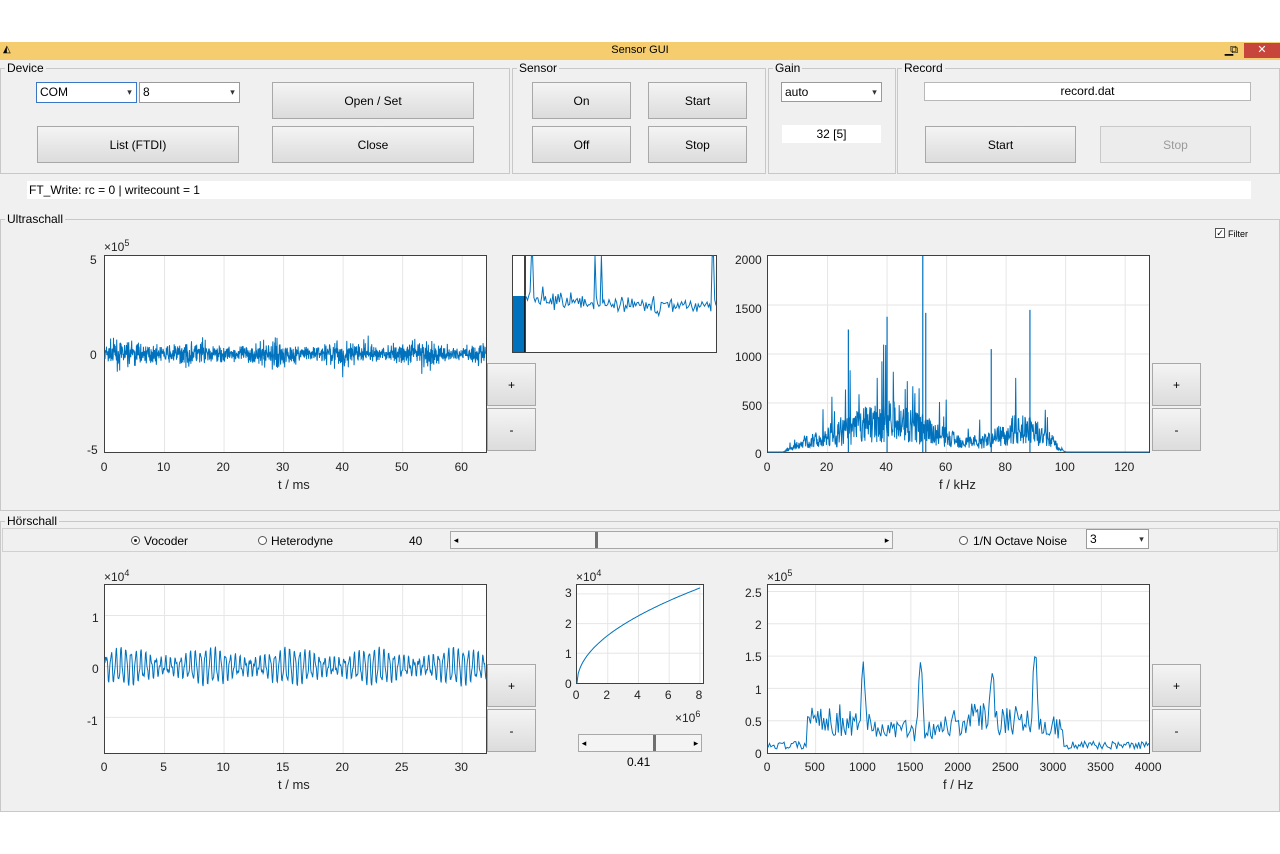  I want to click on device-panel-title: Device, so click(25, 68).